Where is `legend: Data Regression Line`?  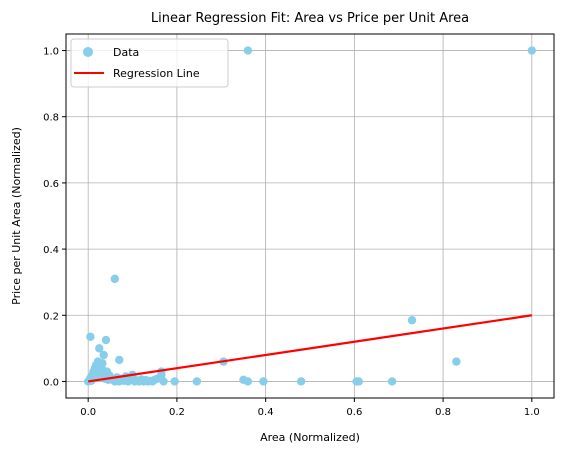
legend: Data Regression Line is located at coordinates (149, 63).